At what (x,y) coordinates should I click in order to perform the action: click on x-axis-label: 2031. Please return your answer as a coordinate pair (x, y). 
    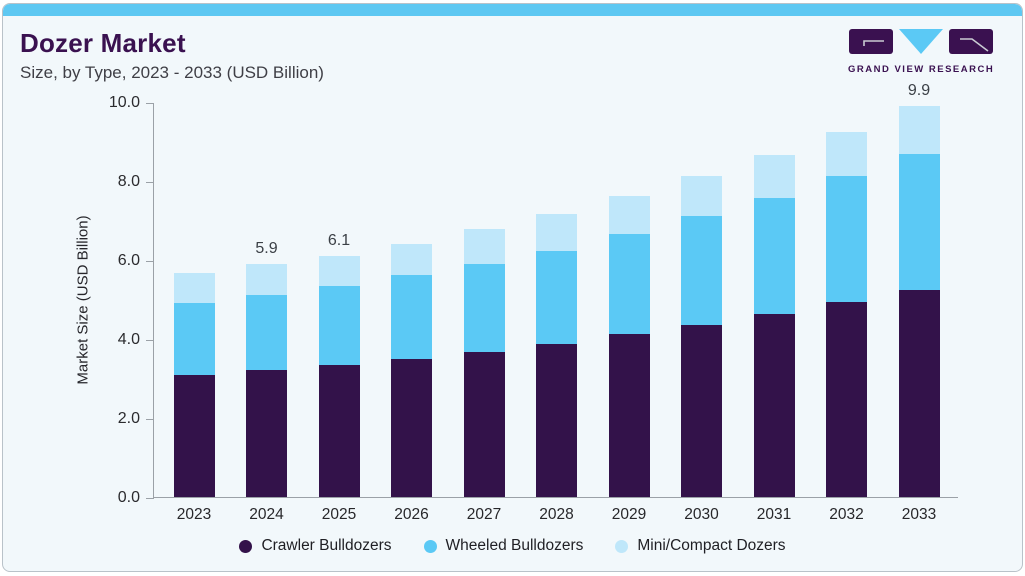
    Looking at the image, I should click on (774, 514).